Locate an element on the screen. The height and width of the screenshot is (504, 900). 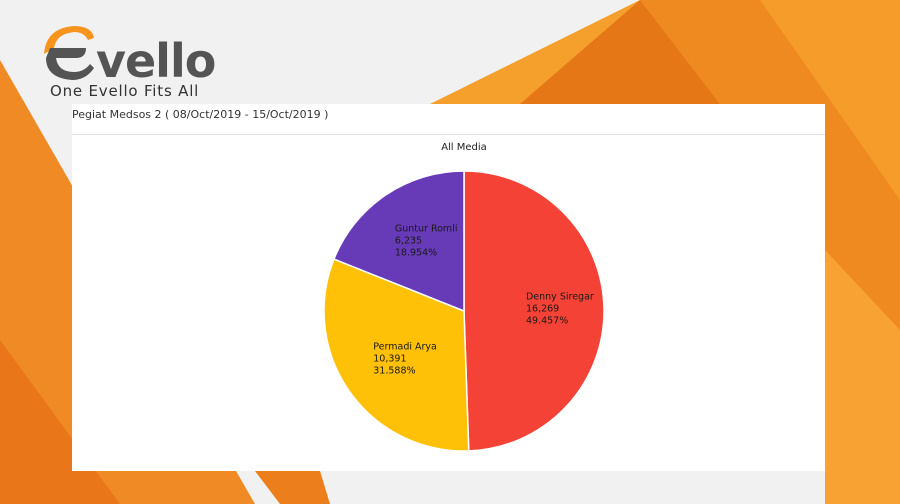
pie-slice-guntur-romli is located at coordinates (399, 241).